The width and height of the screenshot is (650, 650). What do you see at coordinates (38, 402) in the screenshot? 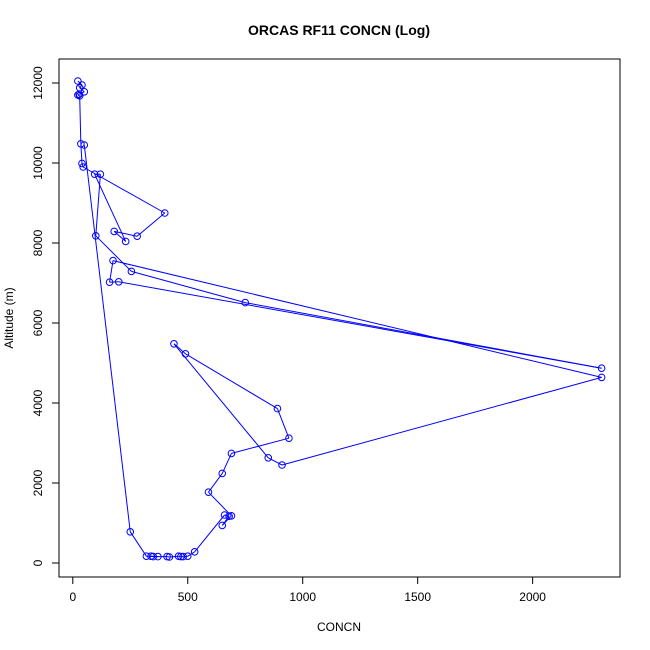
I see `y-tick-label: 4000` at bounding box center [38, 402].